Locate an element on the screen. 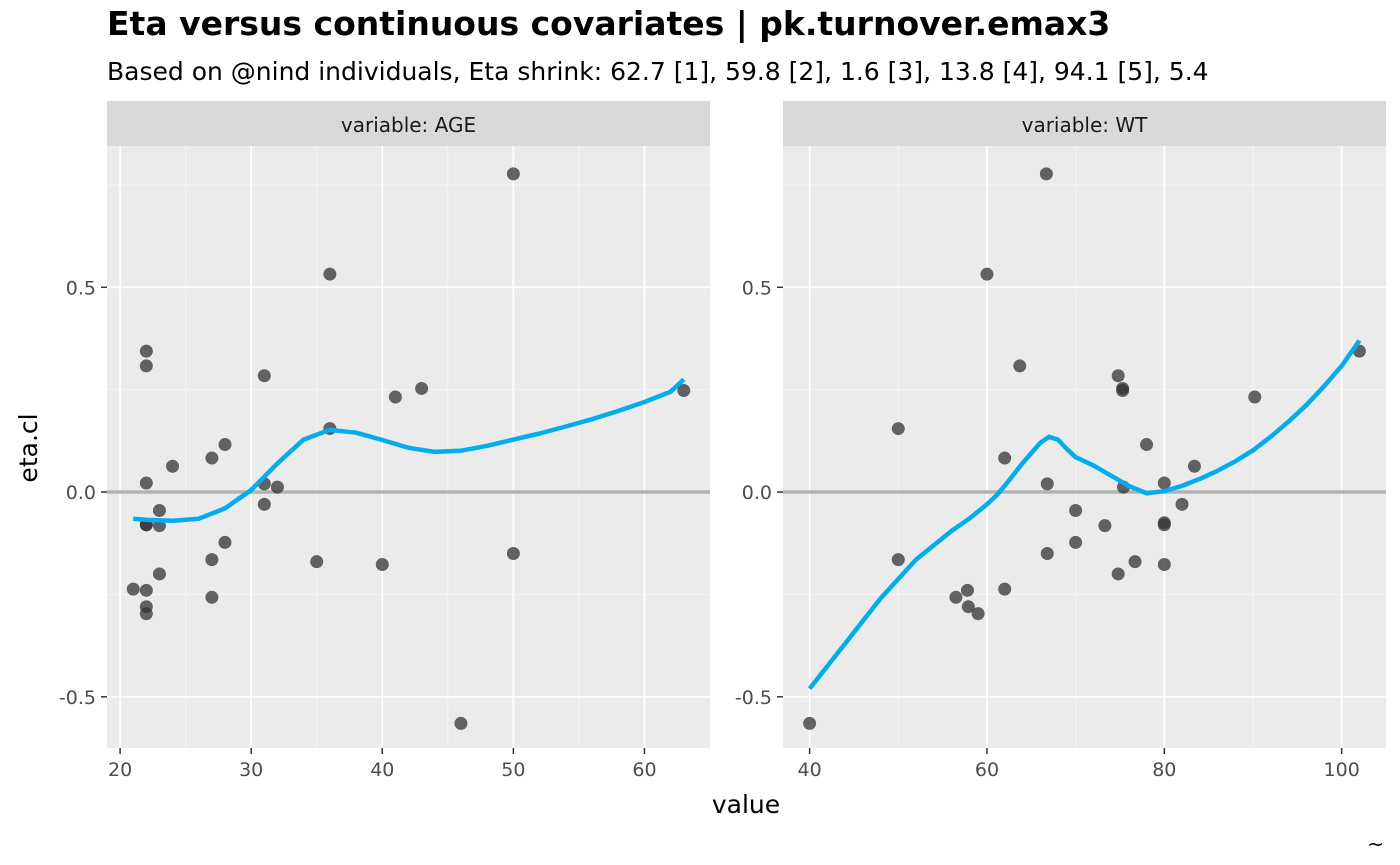  x-tick-label: 30 is located at coordinates (251, 770).